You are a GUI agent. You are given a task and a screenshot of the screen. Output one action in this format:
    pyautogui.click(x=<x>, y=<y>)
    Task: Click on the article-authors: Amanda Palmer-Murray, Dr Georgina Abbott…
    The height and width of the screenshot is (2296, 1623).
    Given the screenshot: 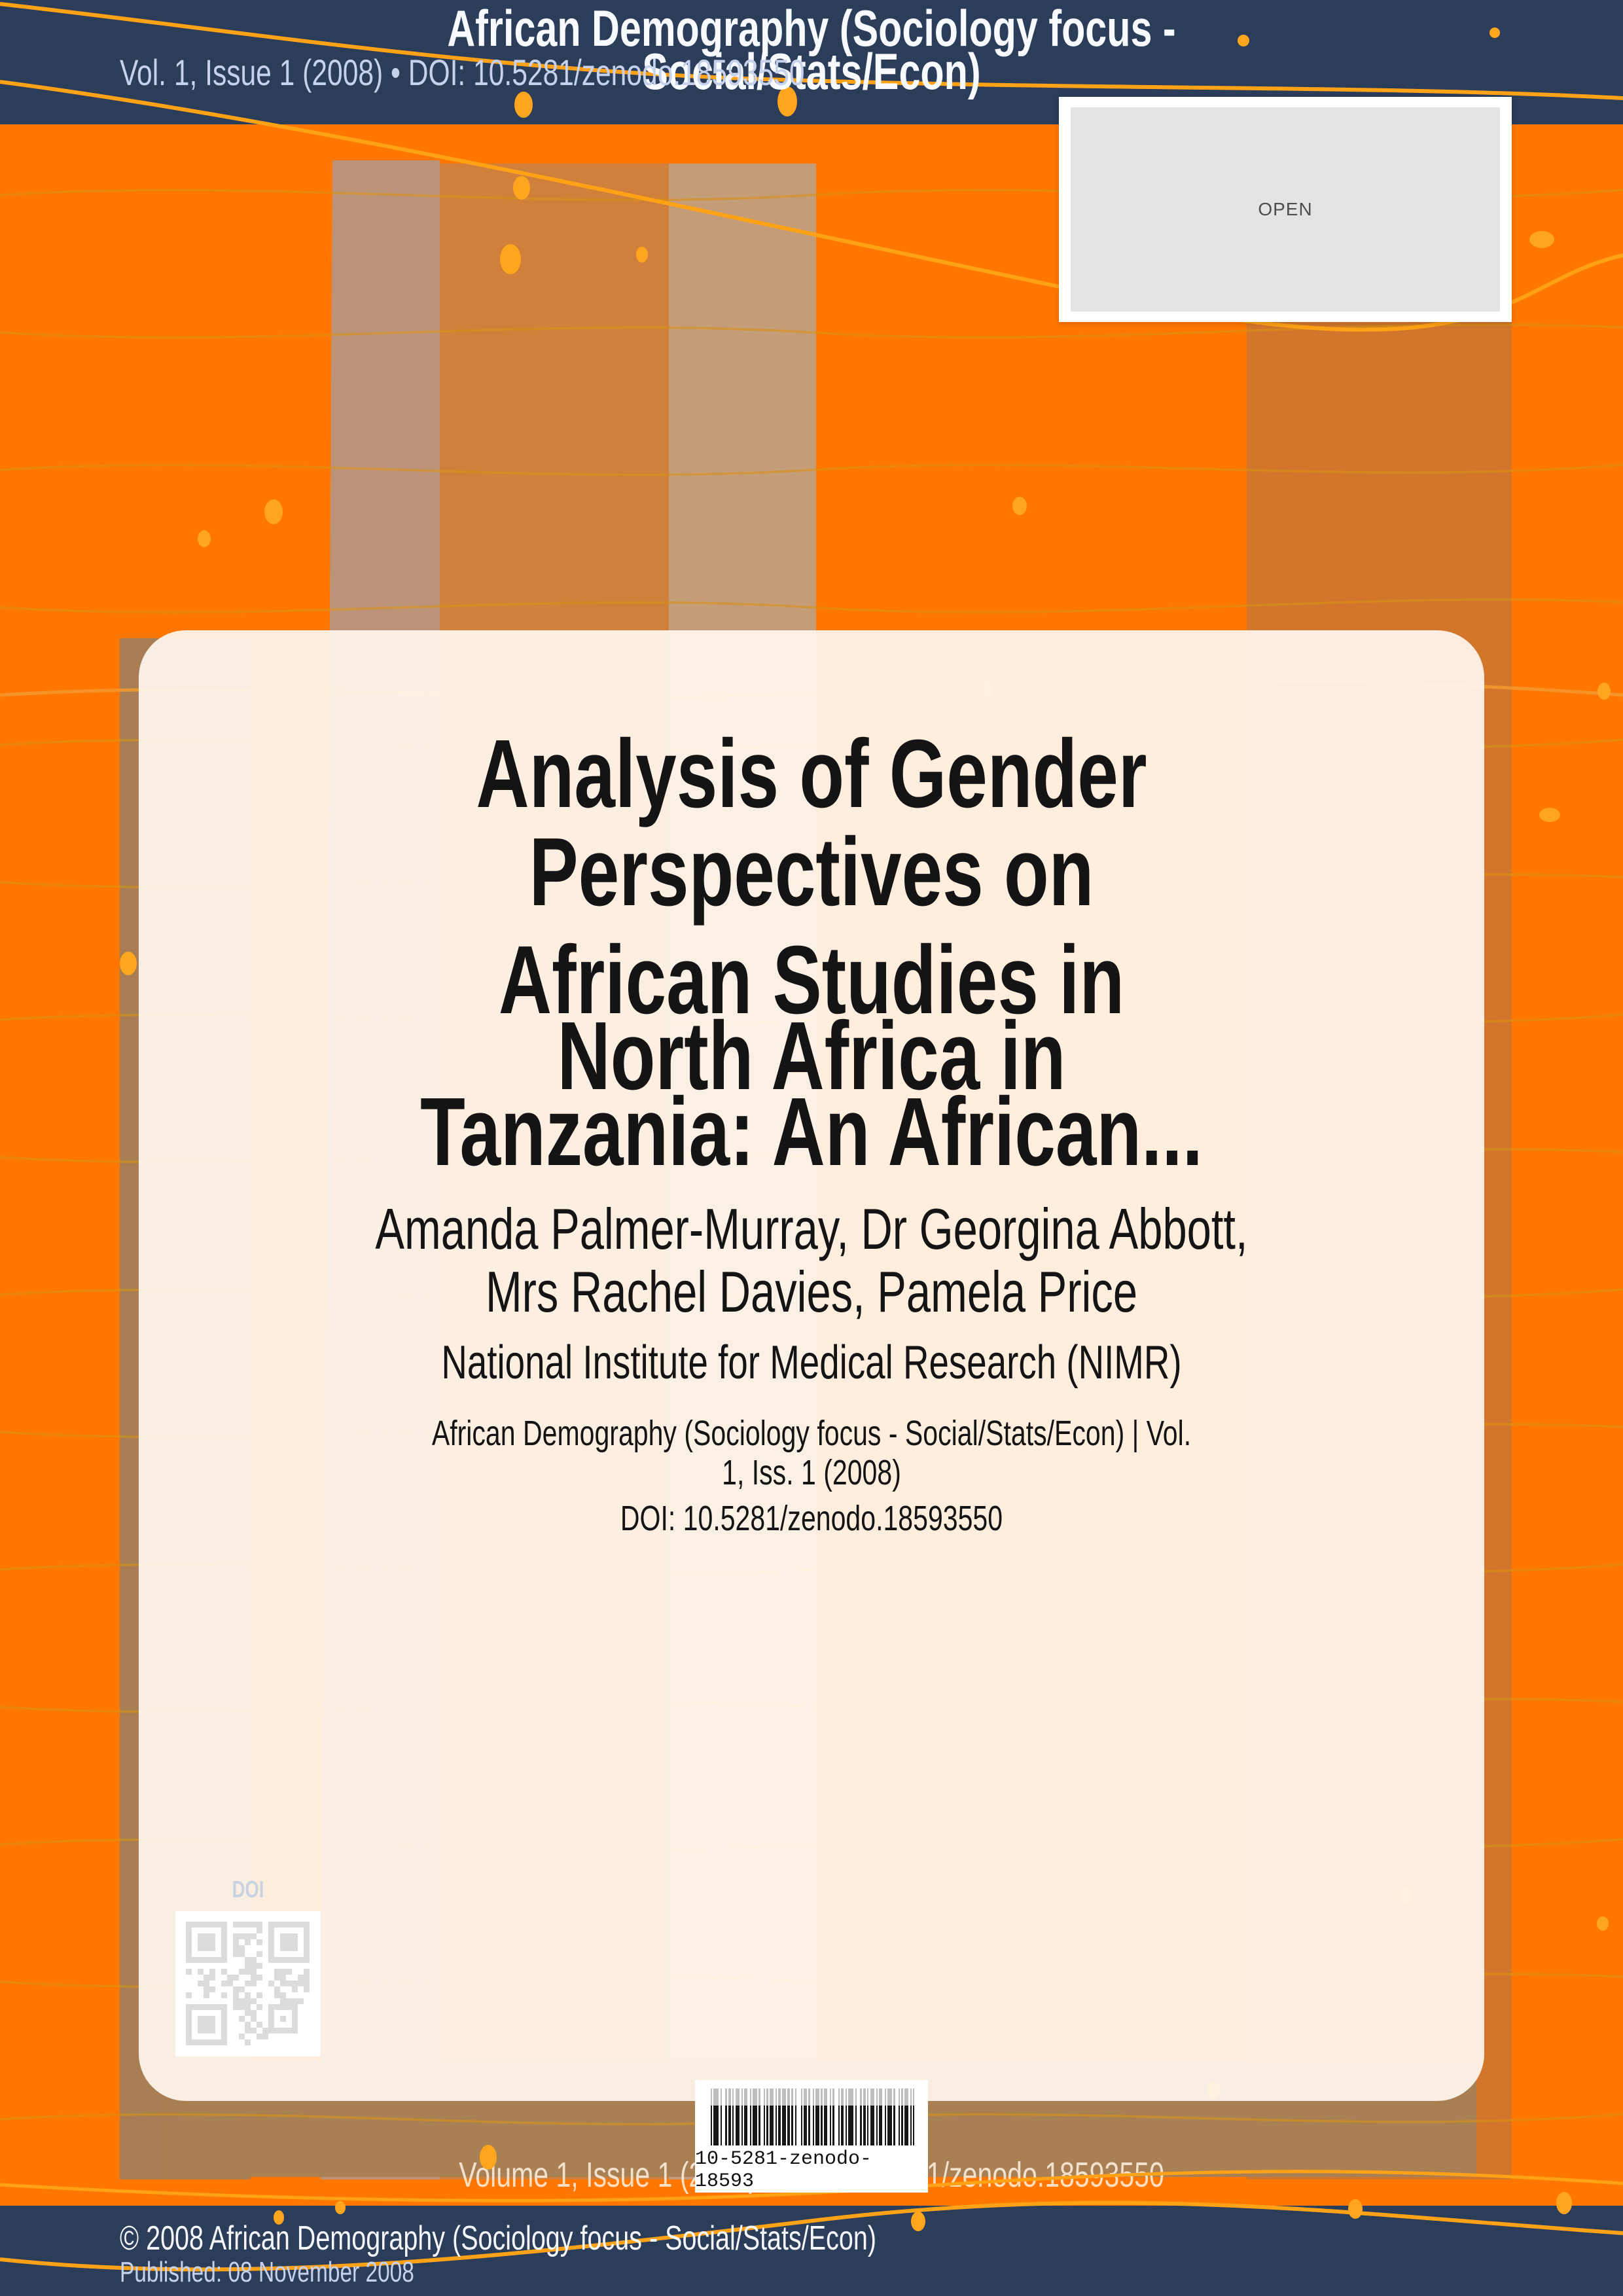 What is the action you would take?
    pyautogui.click(x=811, y=1260)
    